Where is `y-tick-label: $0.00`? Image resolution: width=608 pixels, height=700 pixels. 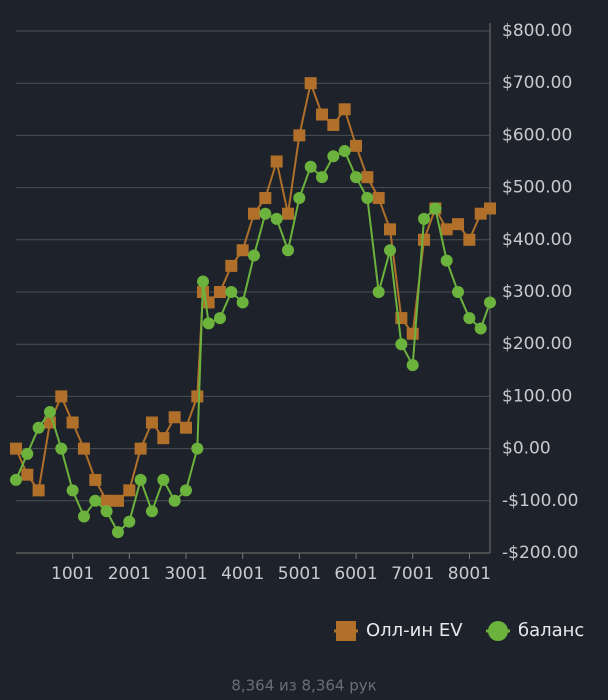 y-tick-label: $0.00 is located at coordinates (526, 449).